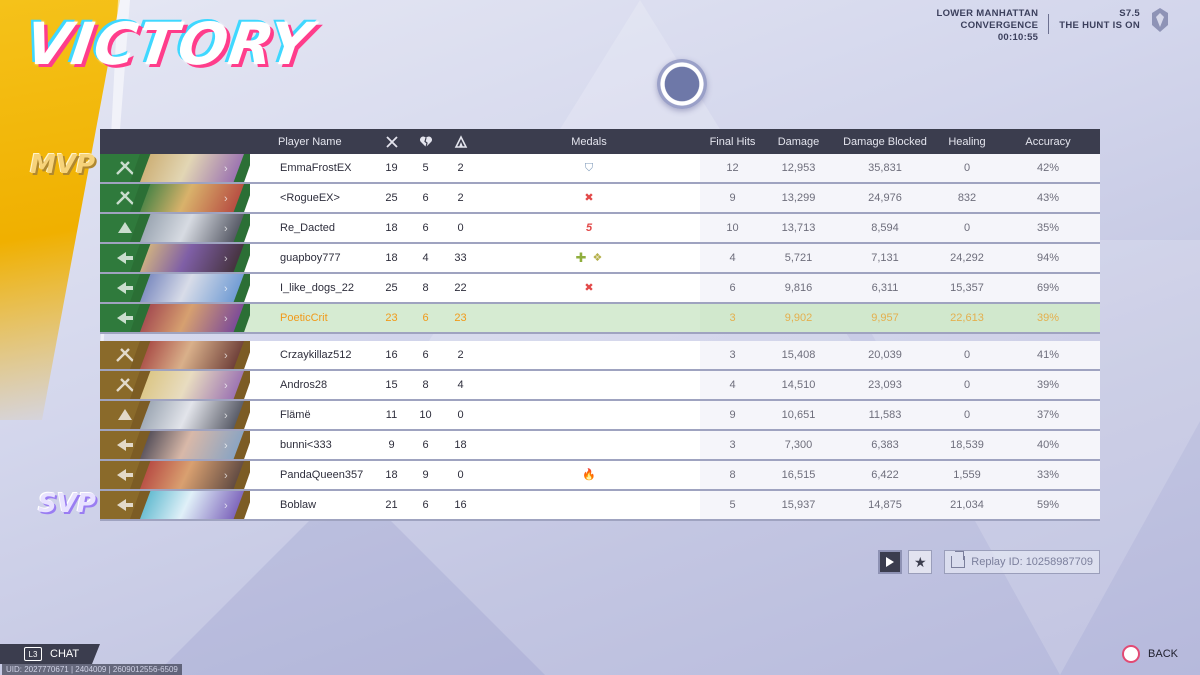 The height and width of the screenshot is (675, 1200). Describe the element at coordinates (1150, 654) in the screenshot. I see `back-button: BACK` at that location.